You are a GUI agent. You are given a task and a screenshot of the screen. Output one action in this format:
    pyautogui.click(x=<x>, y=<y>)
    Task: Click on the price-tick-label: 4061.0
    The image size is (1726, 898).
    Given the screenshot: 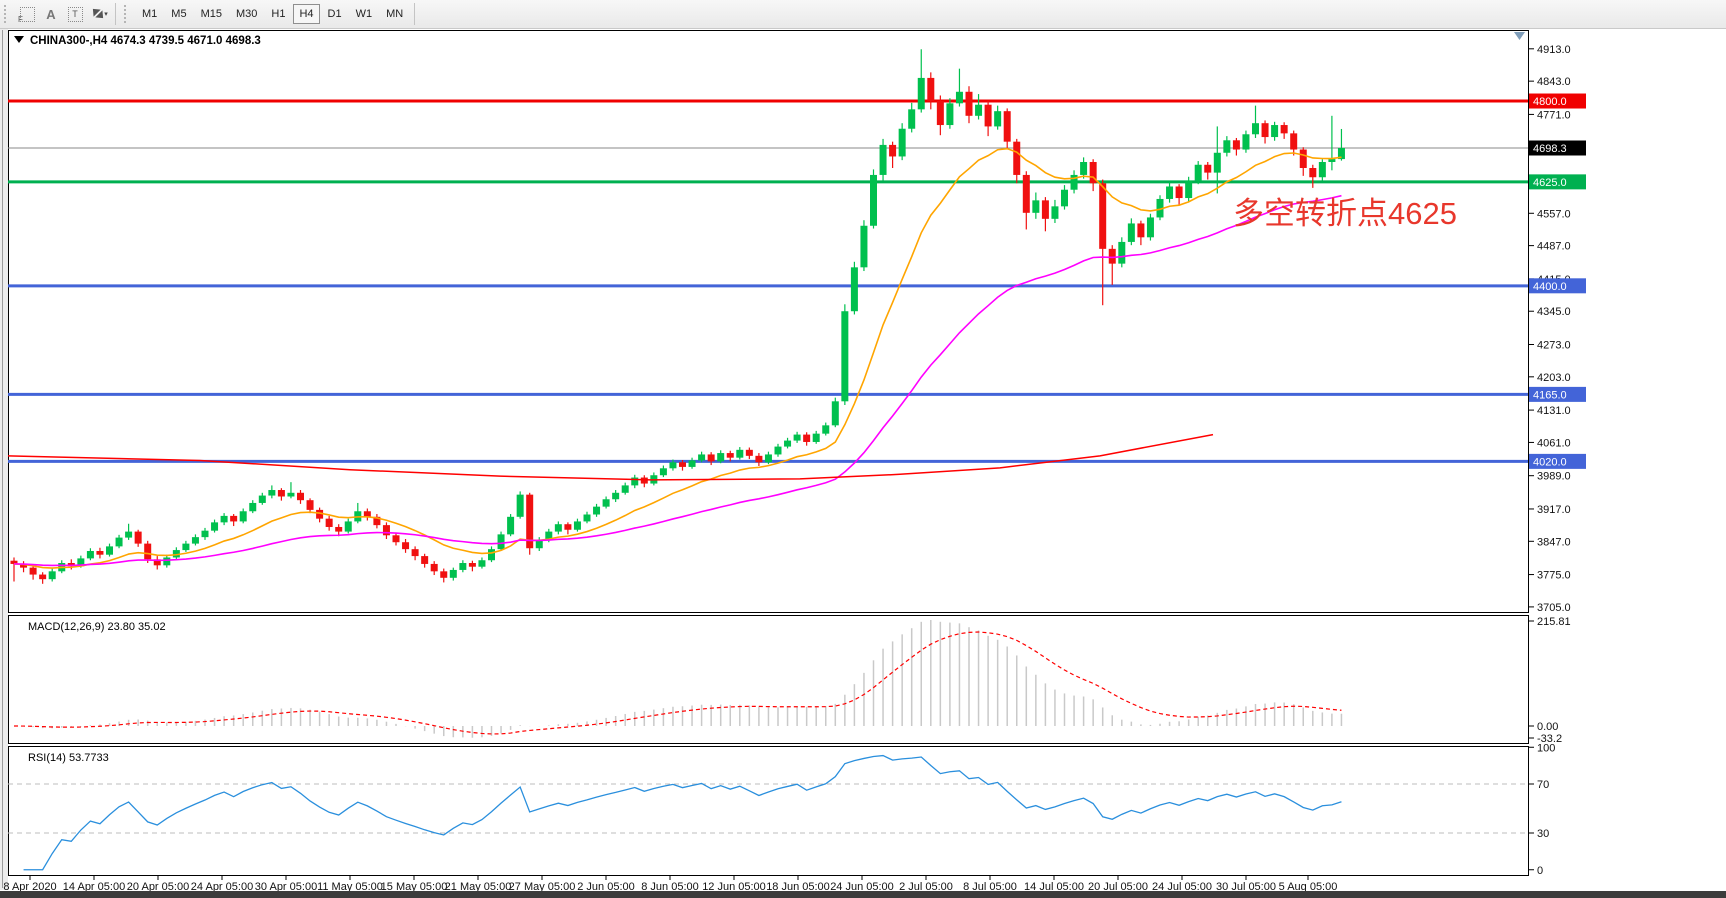 What is the action you would take?
    pyautogui.click(x=1554, y=443)
    